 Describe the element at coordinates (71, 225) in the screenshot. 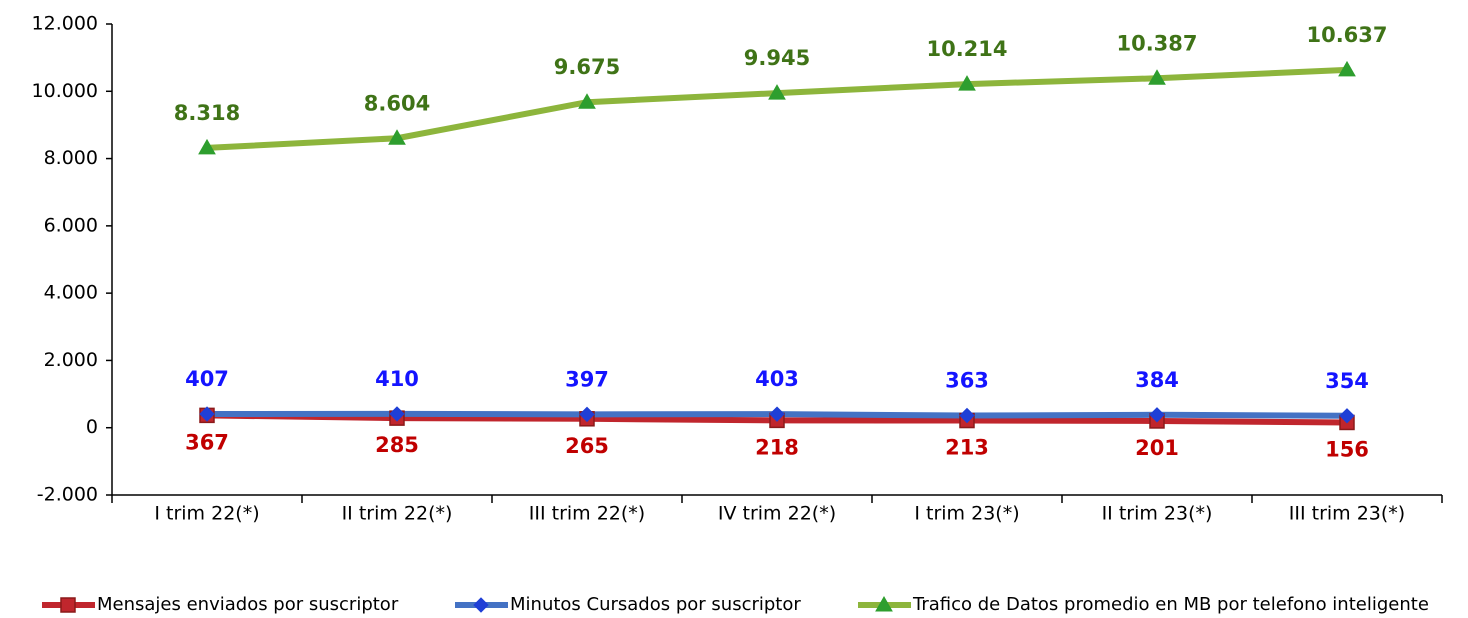

I see `y-tick-label: 6.000` at that location.